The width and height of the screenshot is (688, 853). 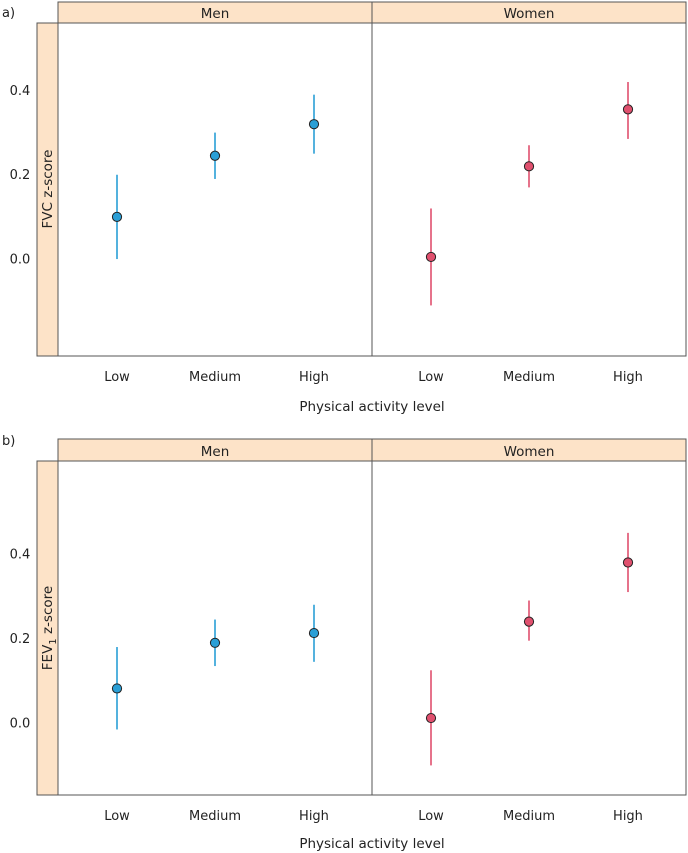 I want to click on panel-b-ytick-label: 0.4, so click(x=20, y=555).